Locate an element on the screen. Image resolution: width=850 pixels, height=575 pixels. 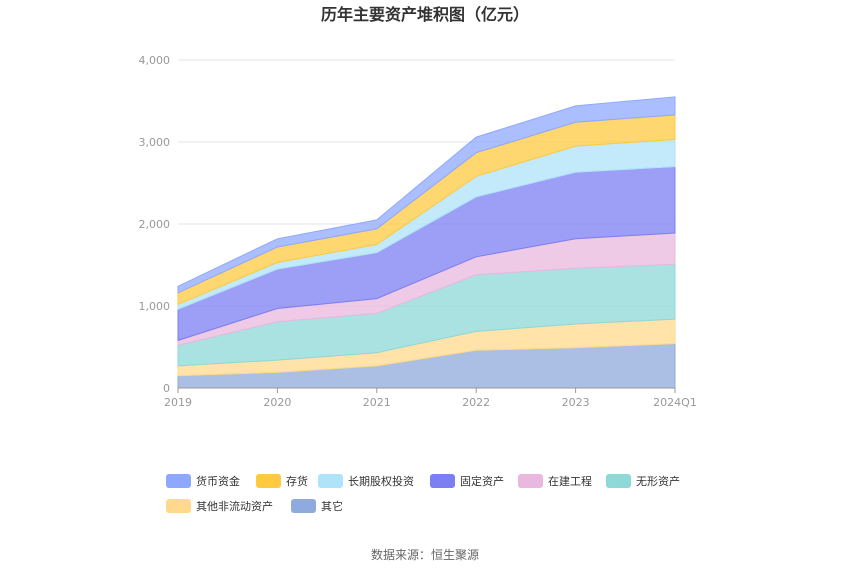
x-tick-label: 2022 is located at coordinates (476, 402).